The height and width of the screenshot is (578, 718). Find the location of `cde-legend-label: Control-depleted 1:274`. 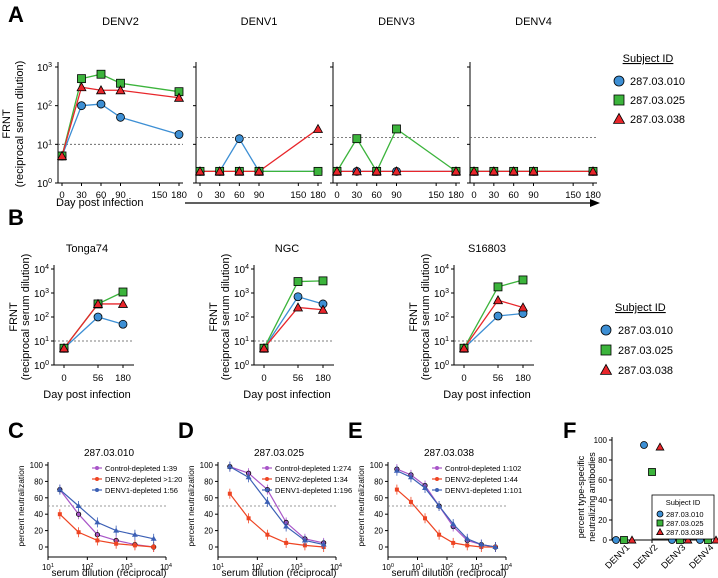

cde-legend-label: Control-depleted 1:274 is located at coordinates (313, 468).